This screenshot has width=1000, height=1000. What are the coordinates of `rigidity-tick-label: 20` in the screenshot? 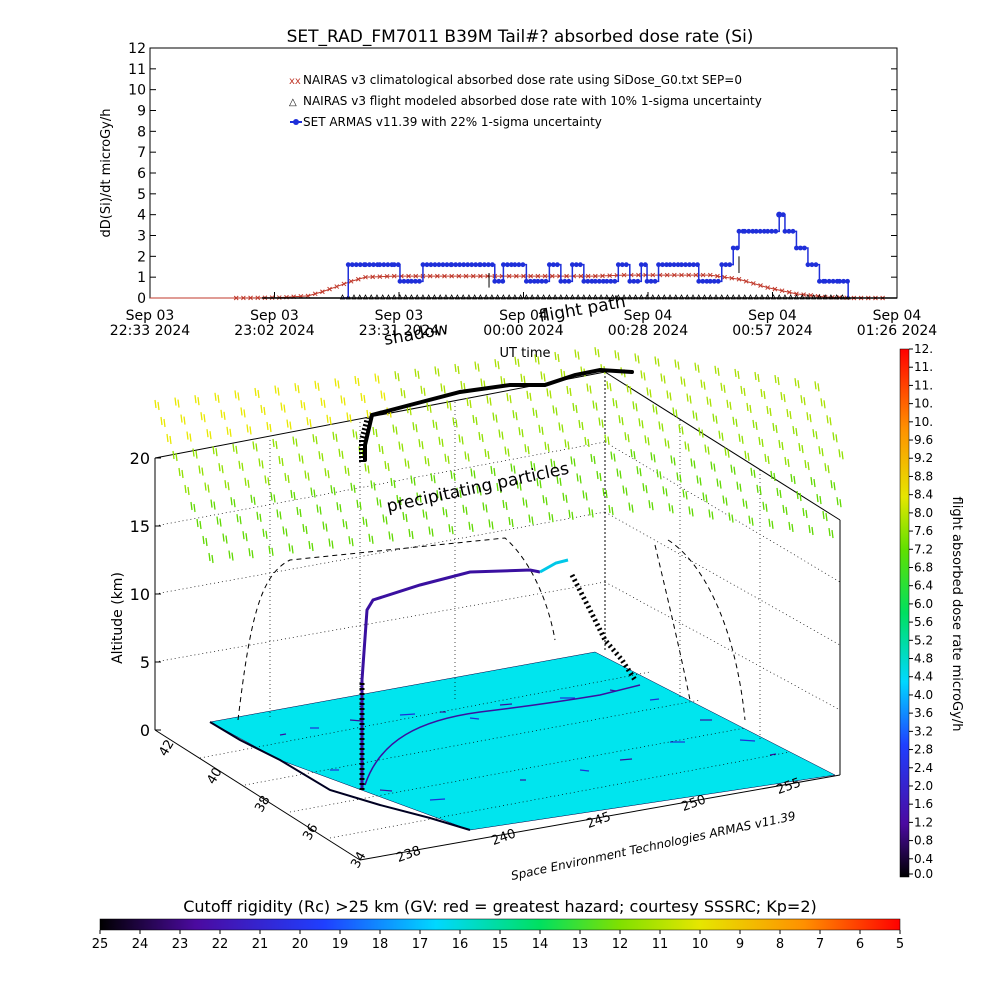 It's located at (300, 944).